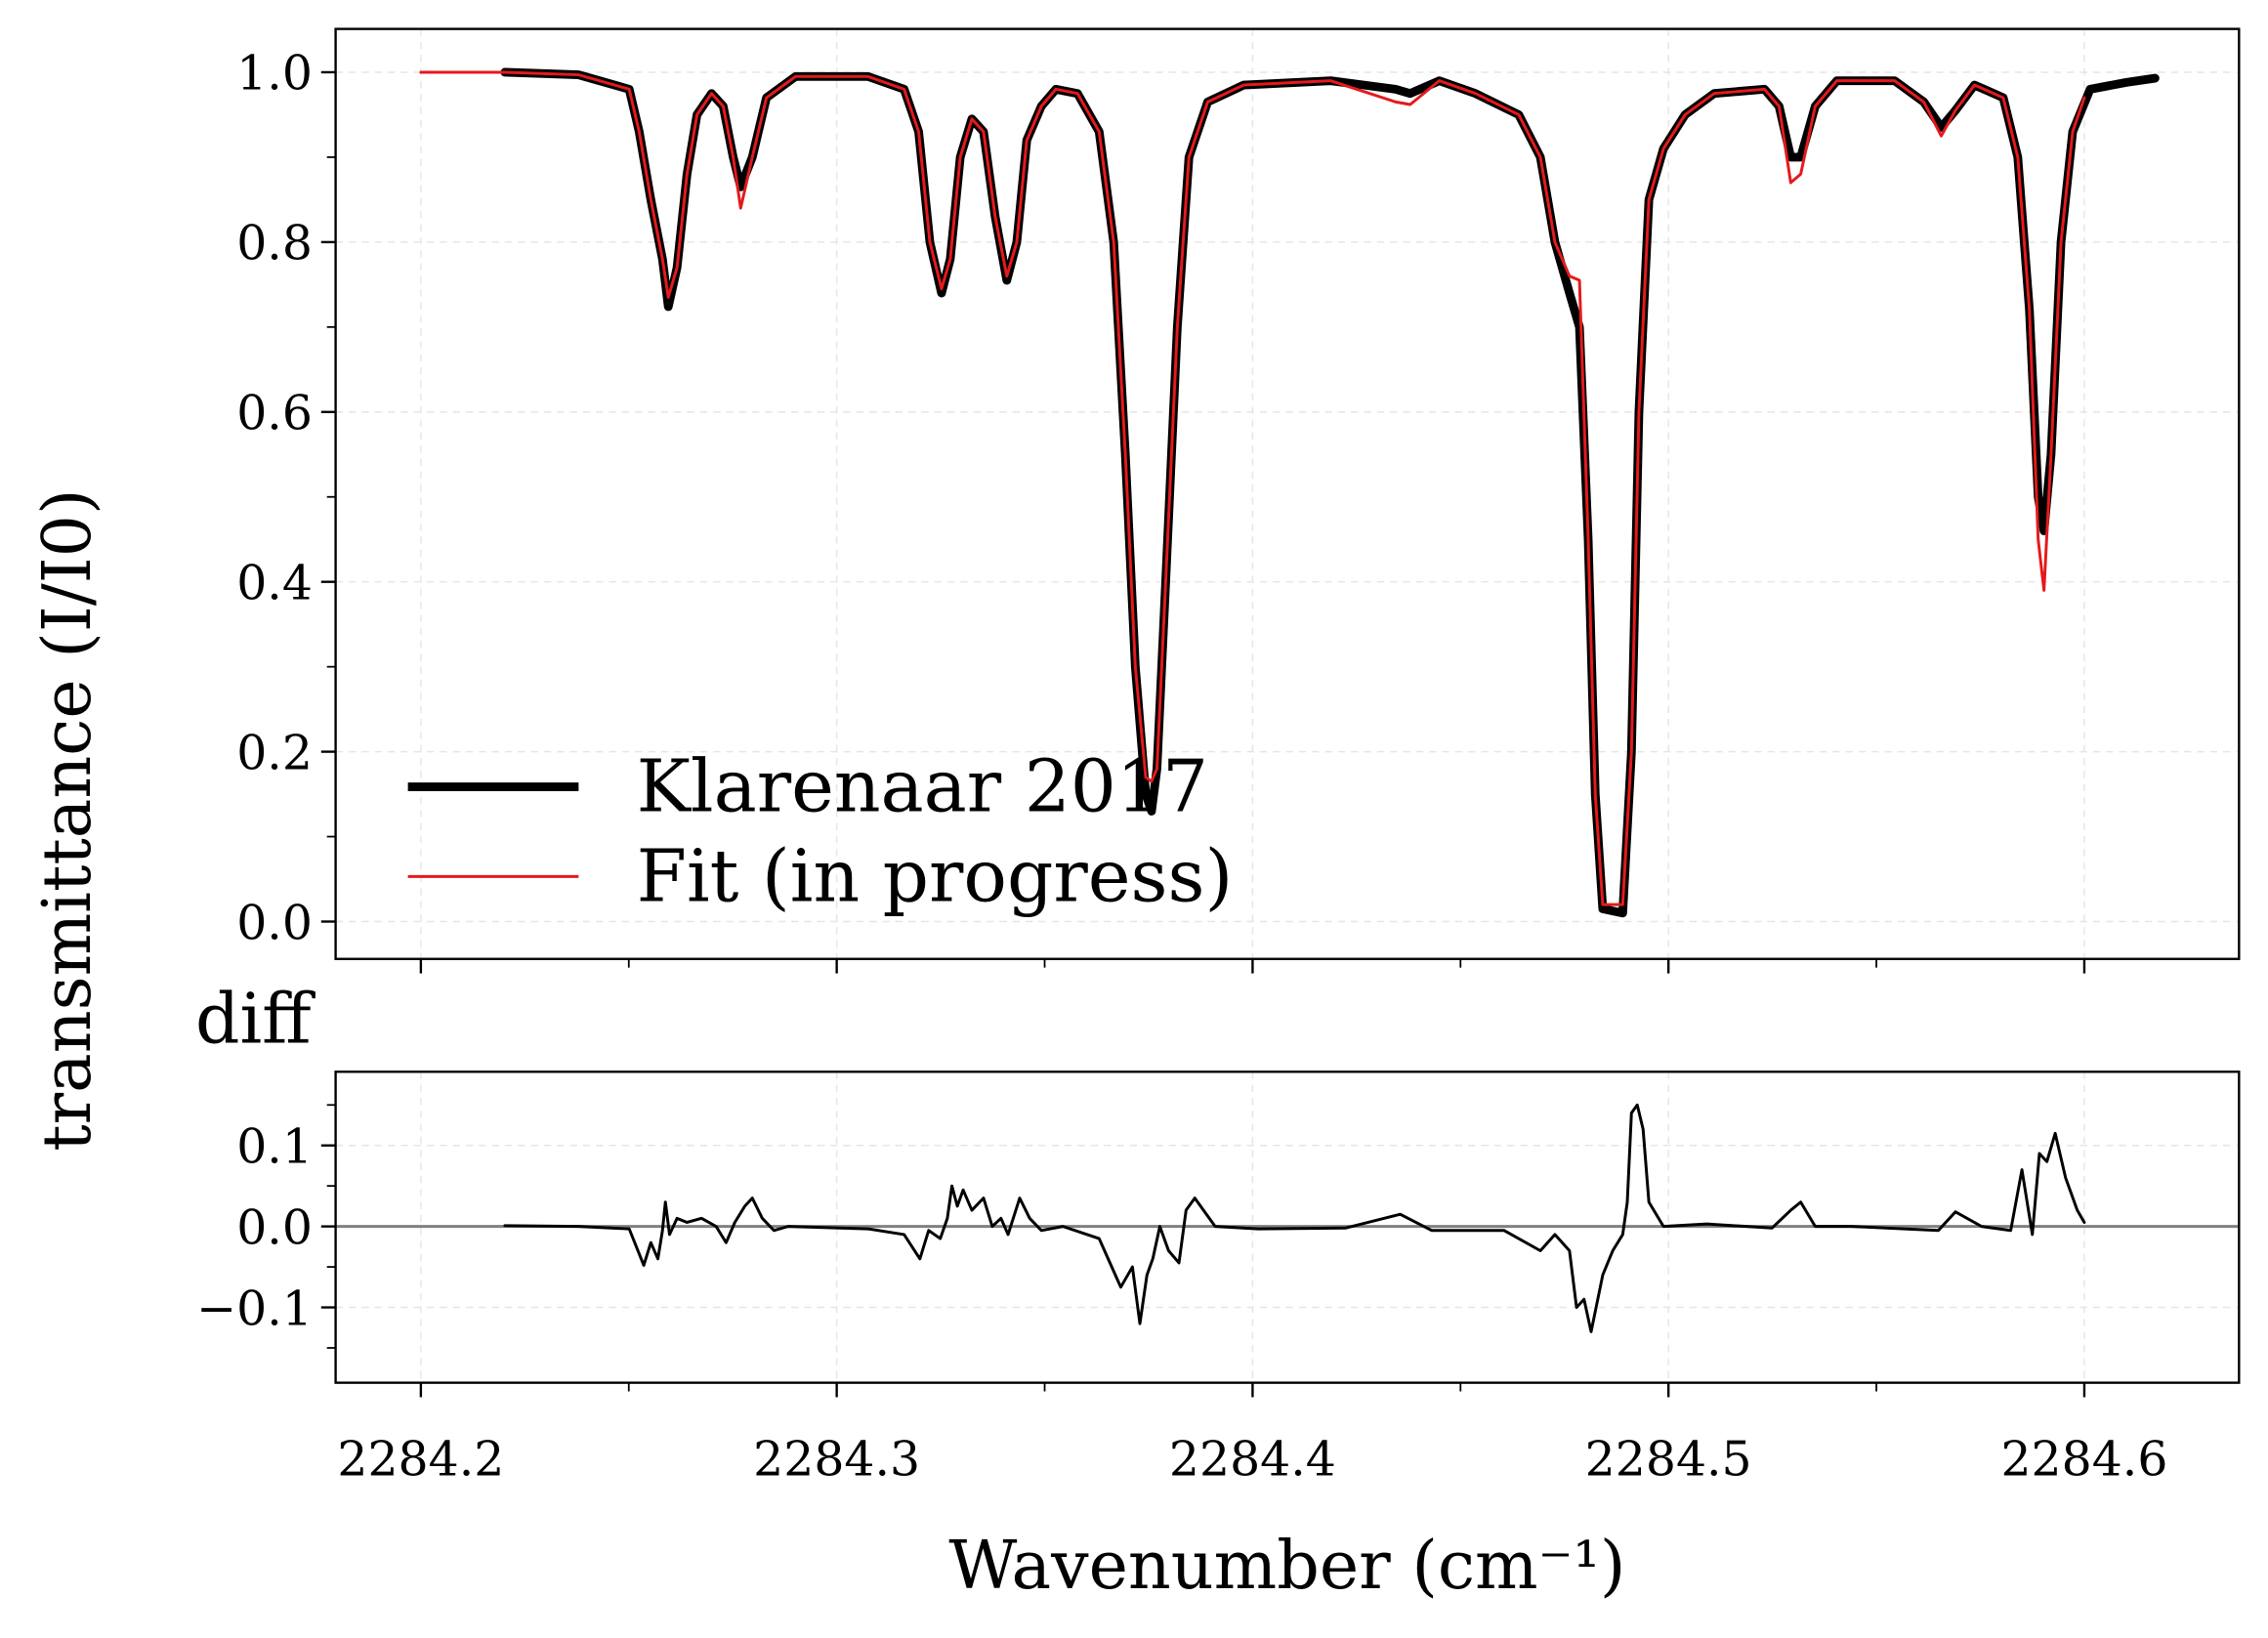 The height and width of the screenshot is (1638, 2268). What do you see at coordinates (1294, 1218) in the screenshot?
I see `data-line` at bounding box center [1294, 1218].